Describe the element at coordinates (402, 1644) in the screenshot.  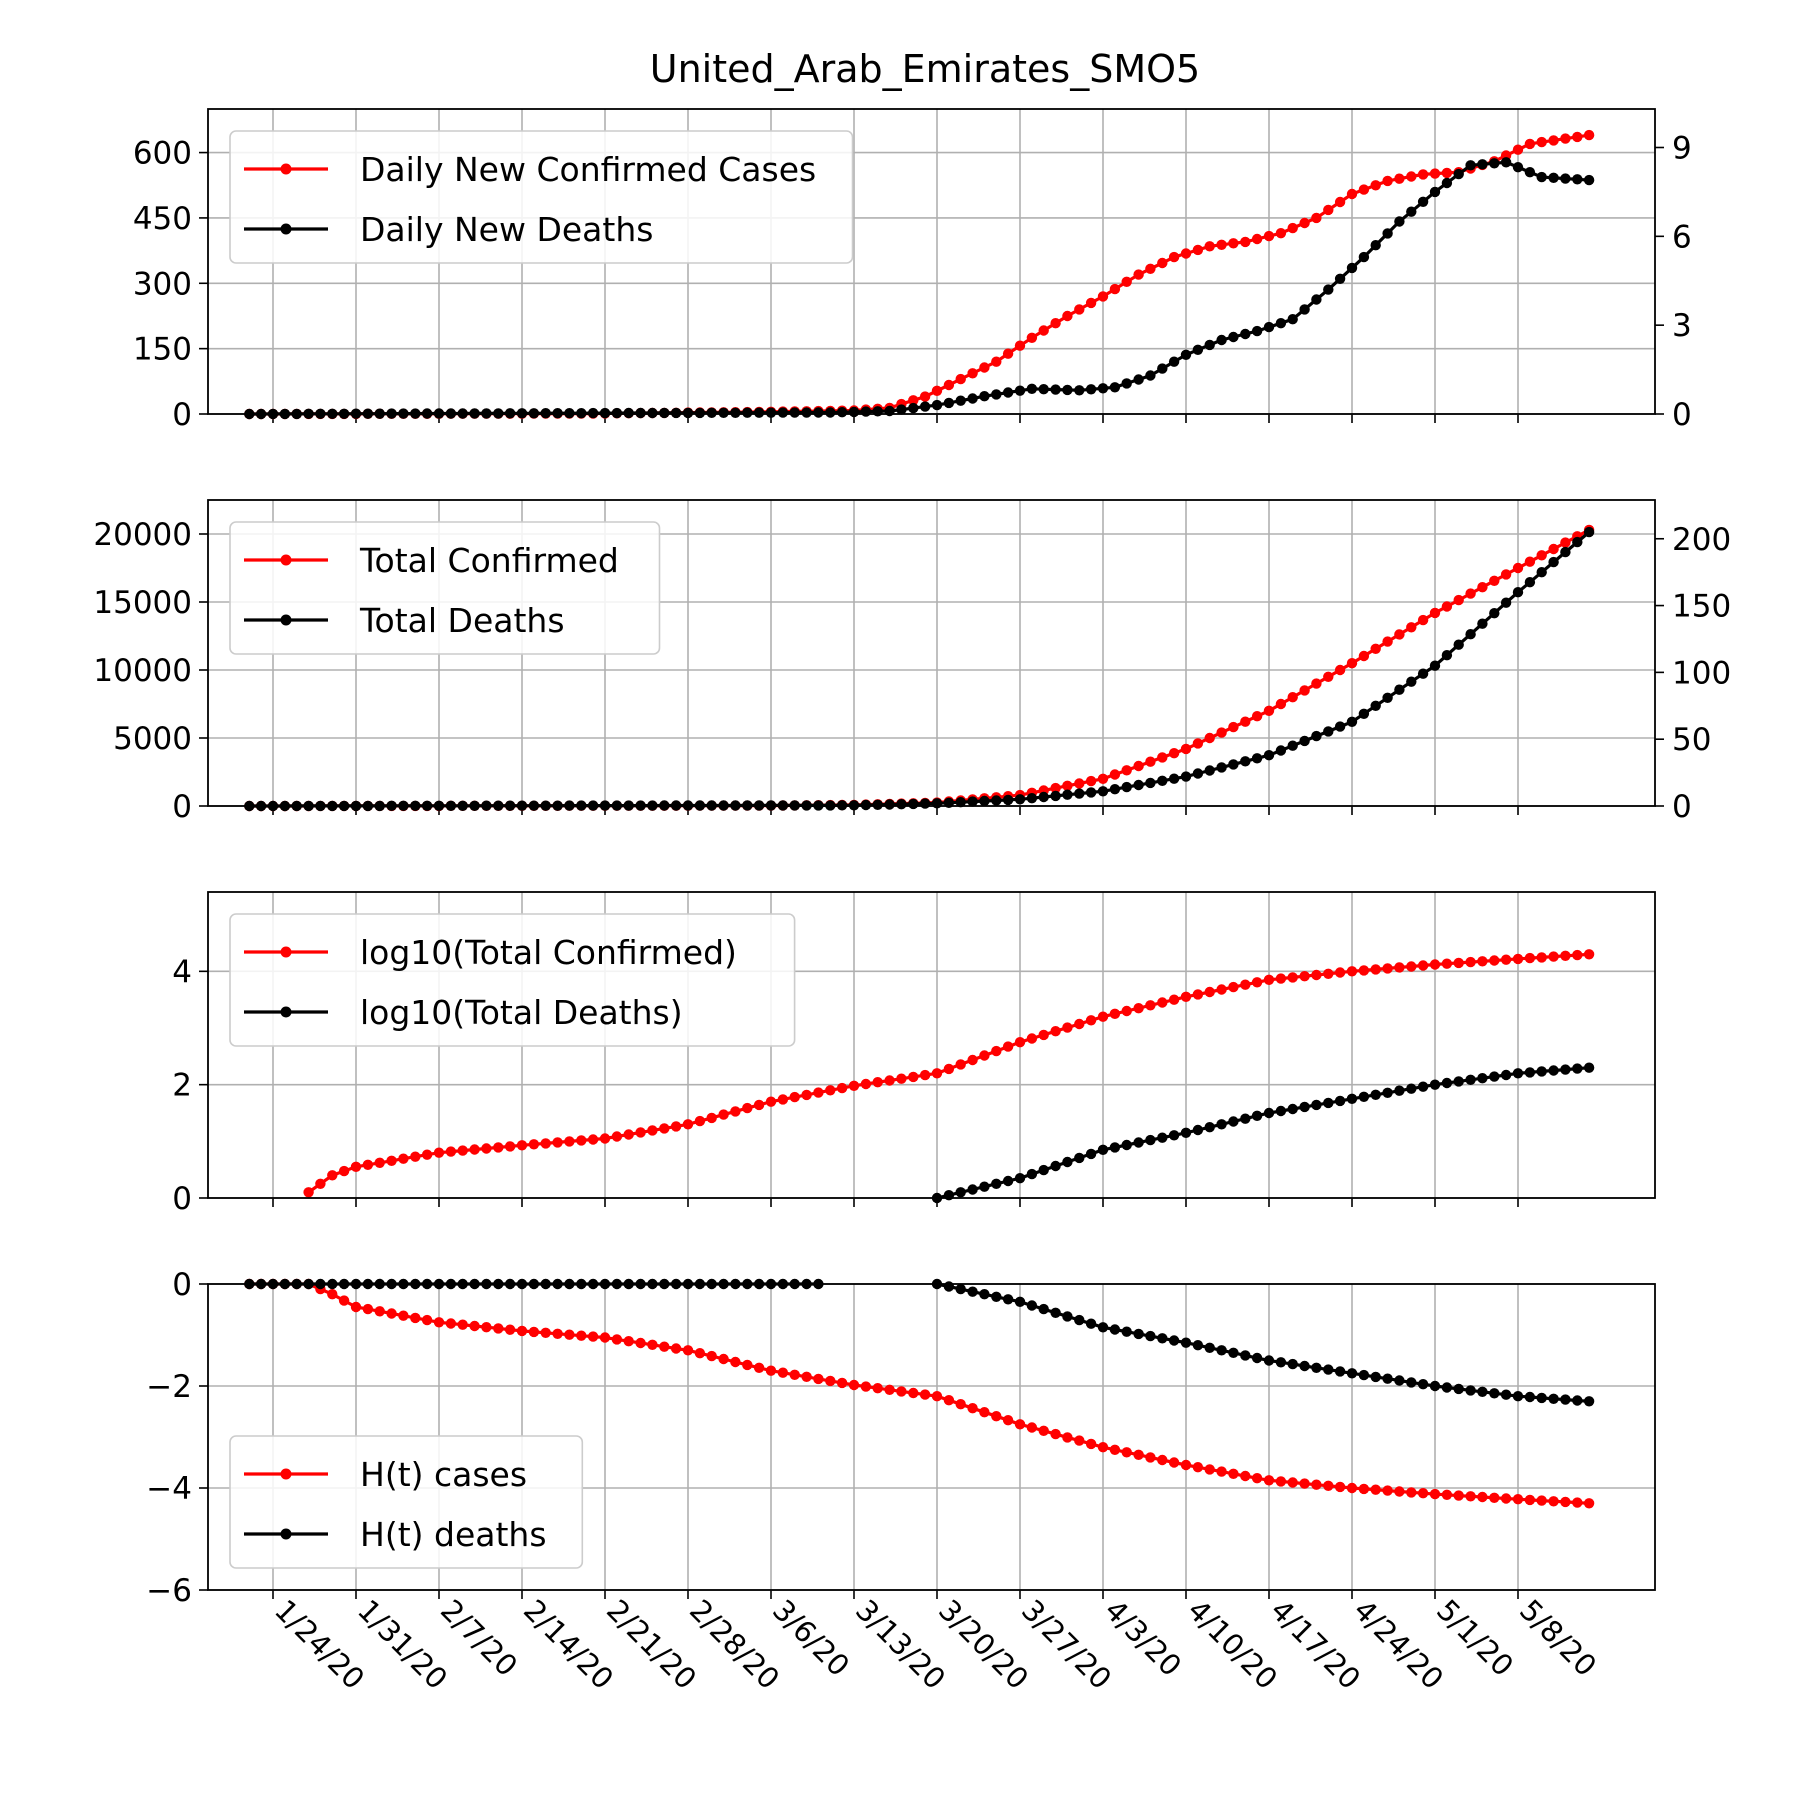
I see `x-tick-label: 1/31/20` at that location.